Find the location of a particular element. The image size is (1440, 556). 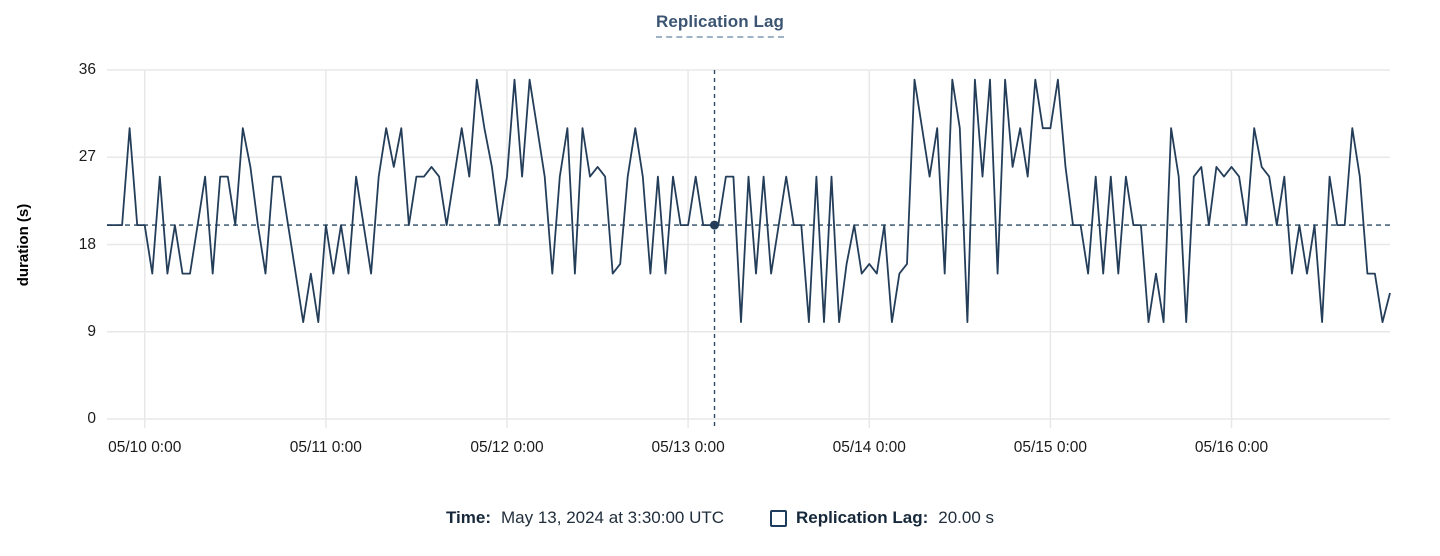

y-tick-label: 36 is located at coordinates (87, 69).